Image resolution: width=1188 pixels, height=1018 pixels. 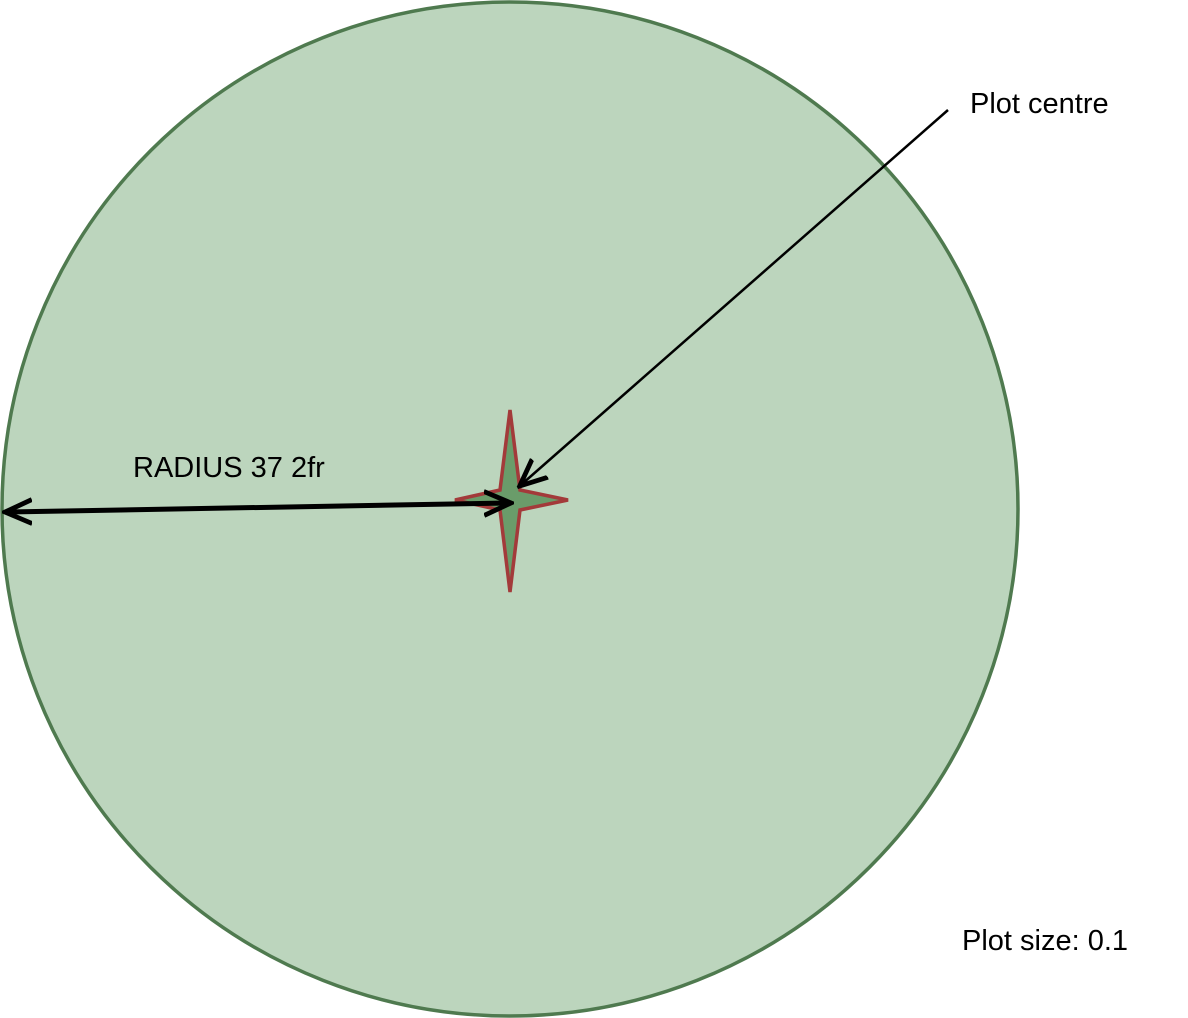 I want to click on radius-arrow, so click(x=258, y=507).